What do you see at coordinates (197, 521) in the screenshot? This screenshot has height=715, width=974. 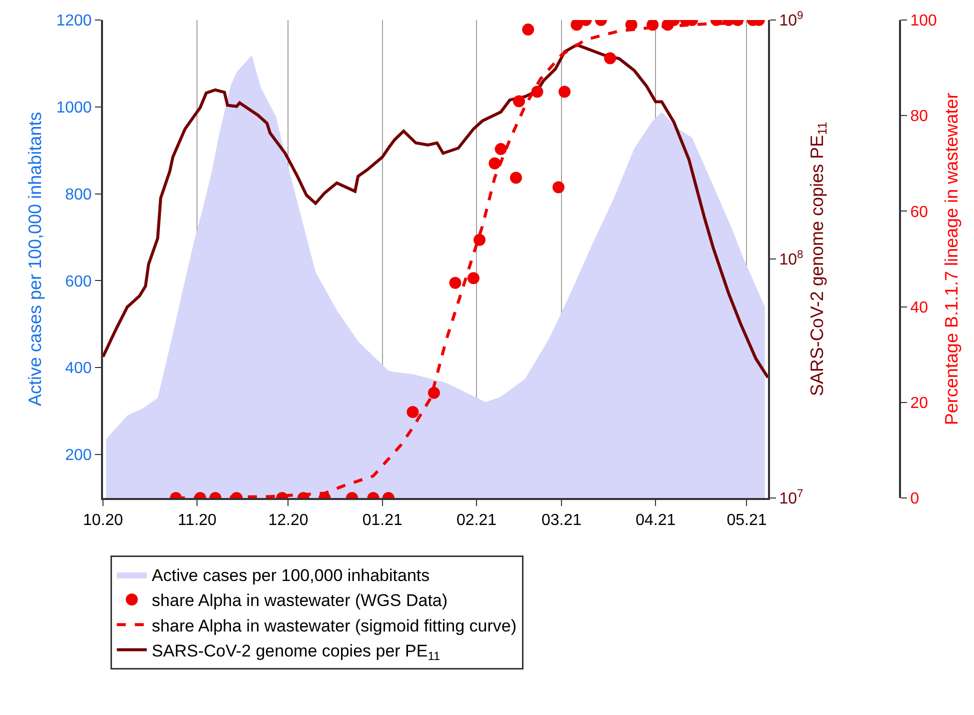 I see `x-tick-label: 11.20` at bounding box center [197, 521].